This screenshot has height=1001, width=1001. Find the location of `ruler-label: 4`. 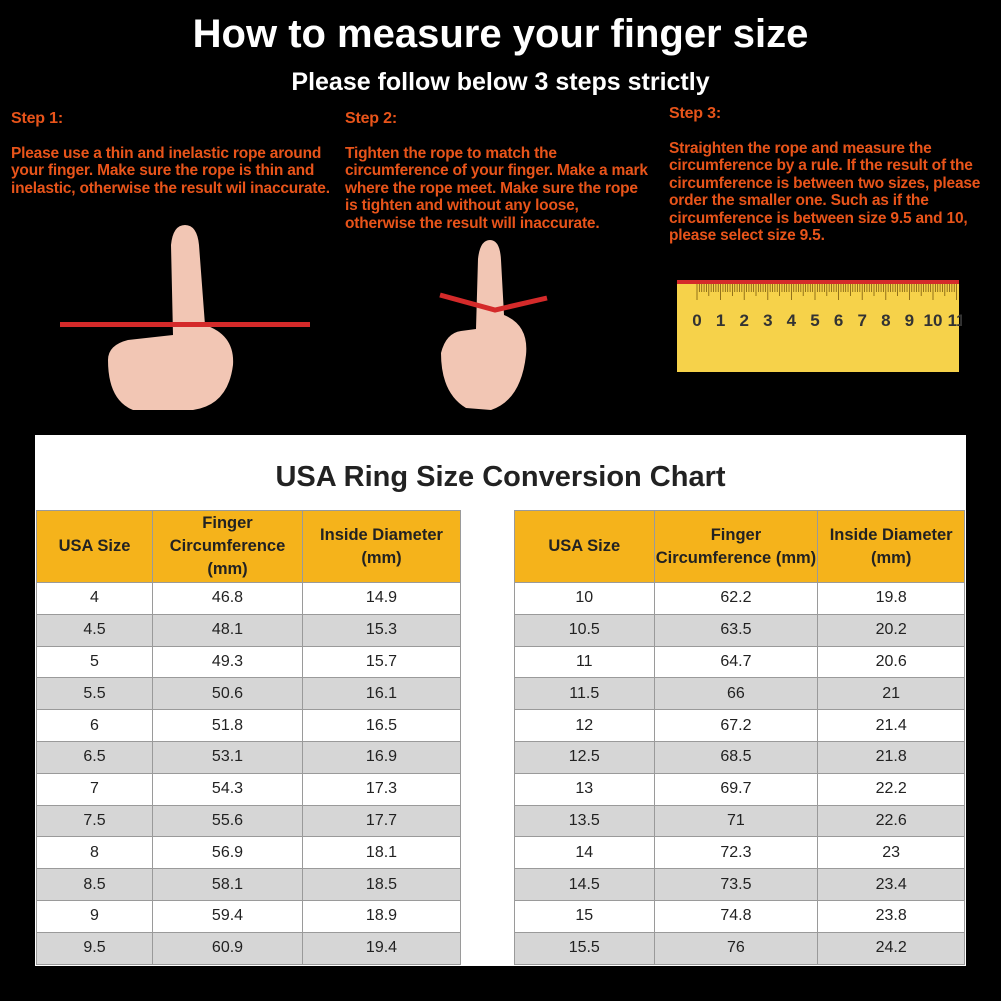

ruler-label: 4 is located at coordinates (792, 320).